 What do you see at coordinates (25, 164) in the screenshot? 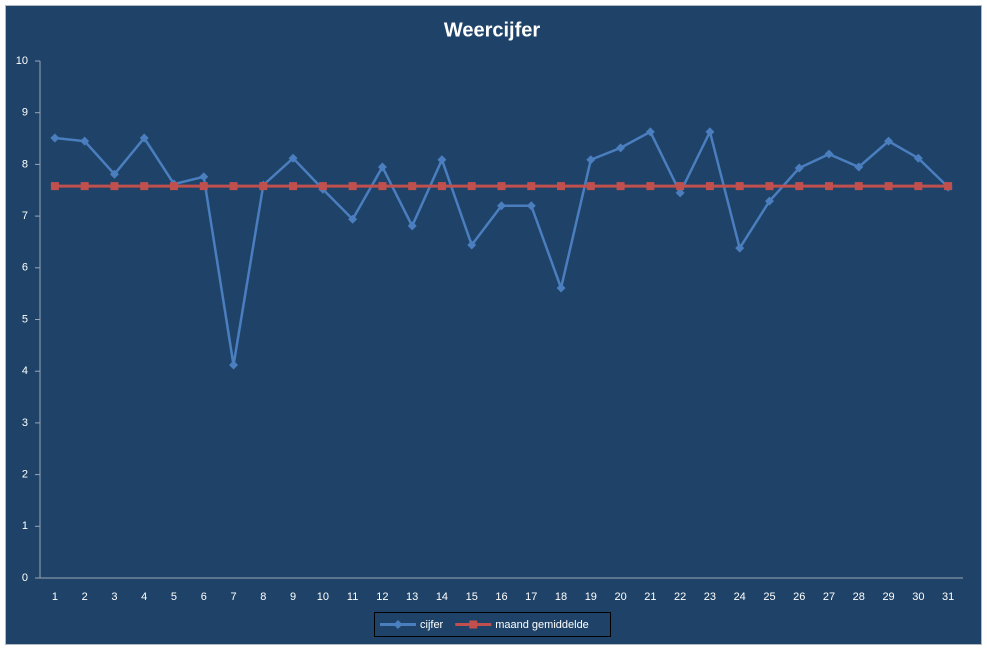
I see `y-tick-label: 8` at bounding box center [25, 164].